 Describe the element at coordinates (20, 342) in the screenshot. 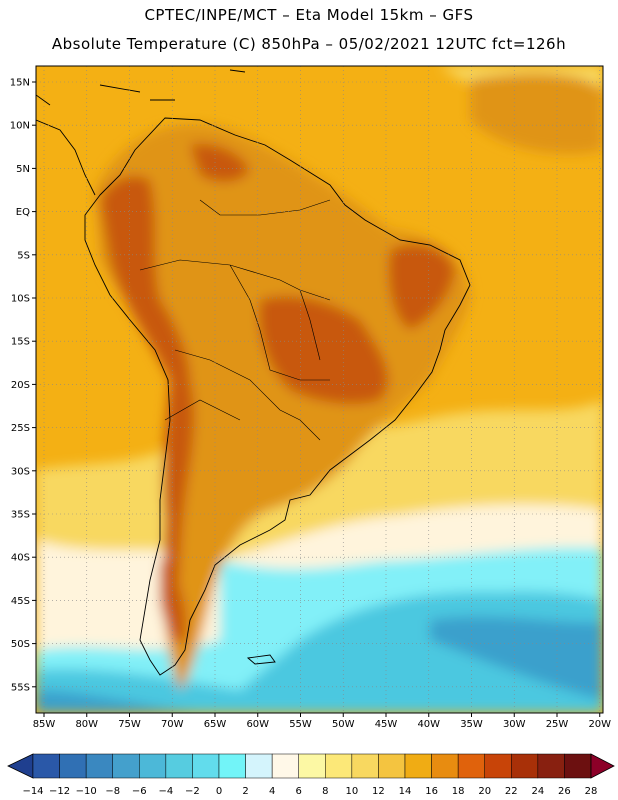

I see `lat-label: 15S` at that location.